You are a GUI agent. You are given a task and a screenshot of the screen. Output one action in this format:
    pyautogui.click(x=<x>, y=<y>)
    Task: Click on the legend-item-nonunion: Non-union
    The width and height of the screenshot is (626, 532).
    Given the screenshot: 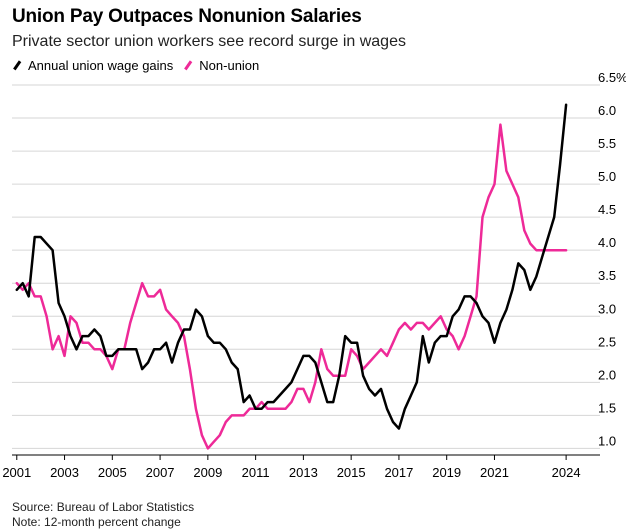 What is the action you would take?
    pyautogui.click(x=221, y=65)
    